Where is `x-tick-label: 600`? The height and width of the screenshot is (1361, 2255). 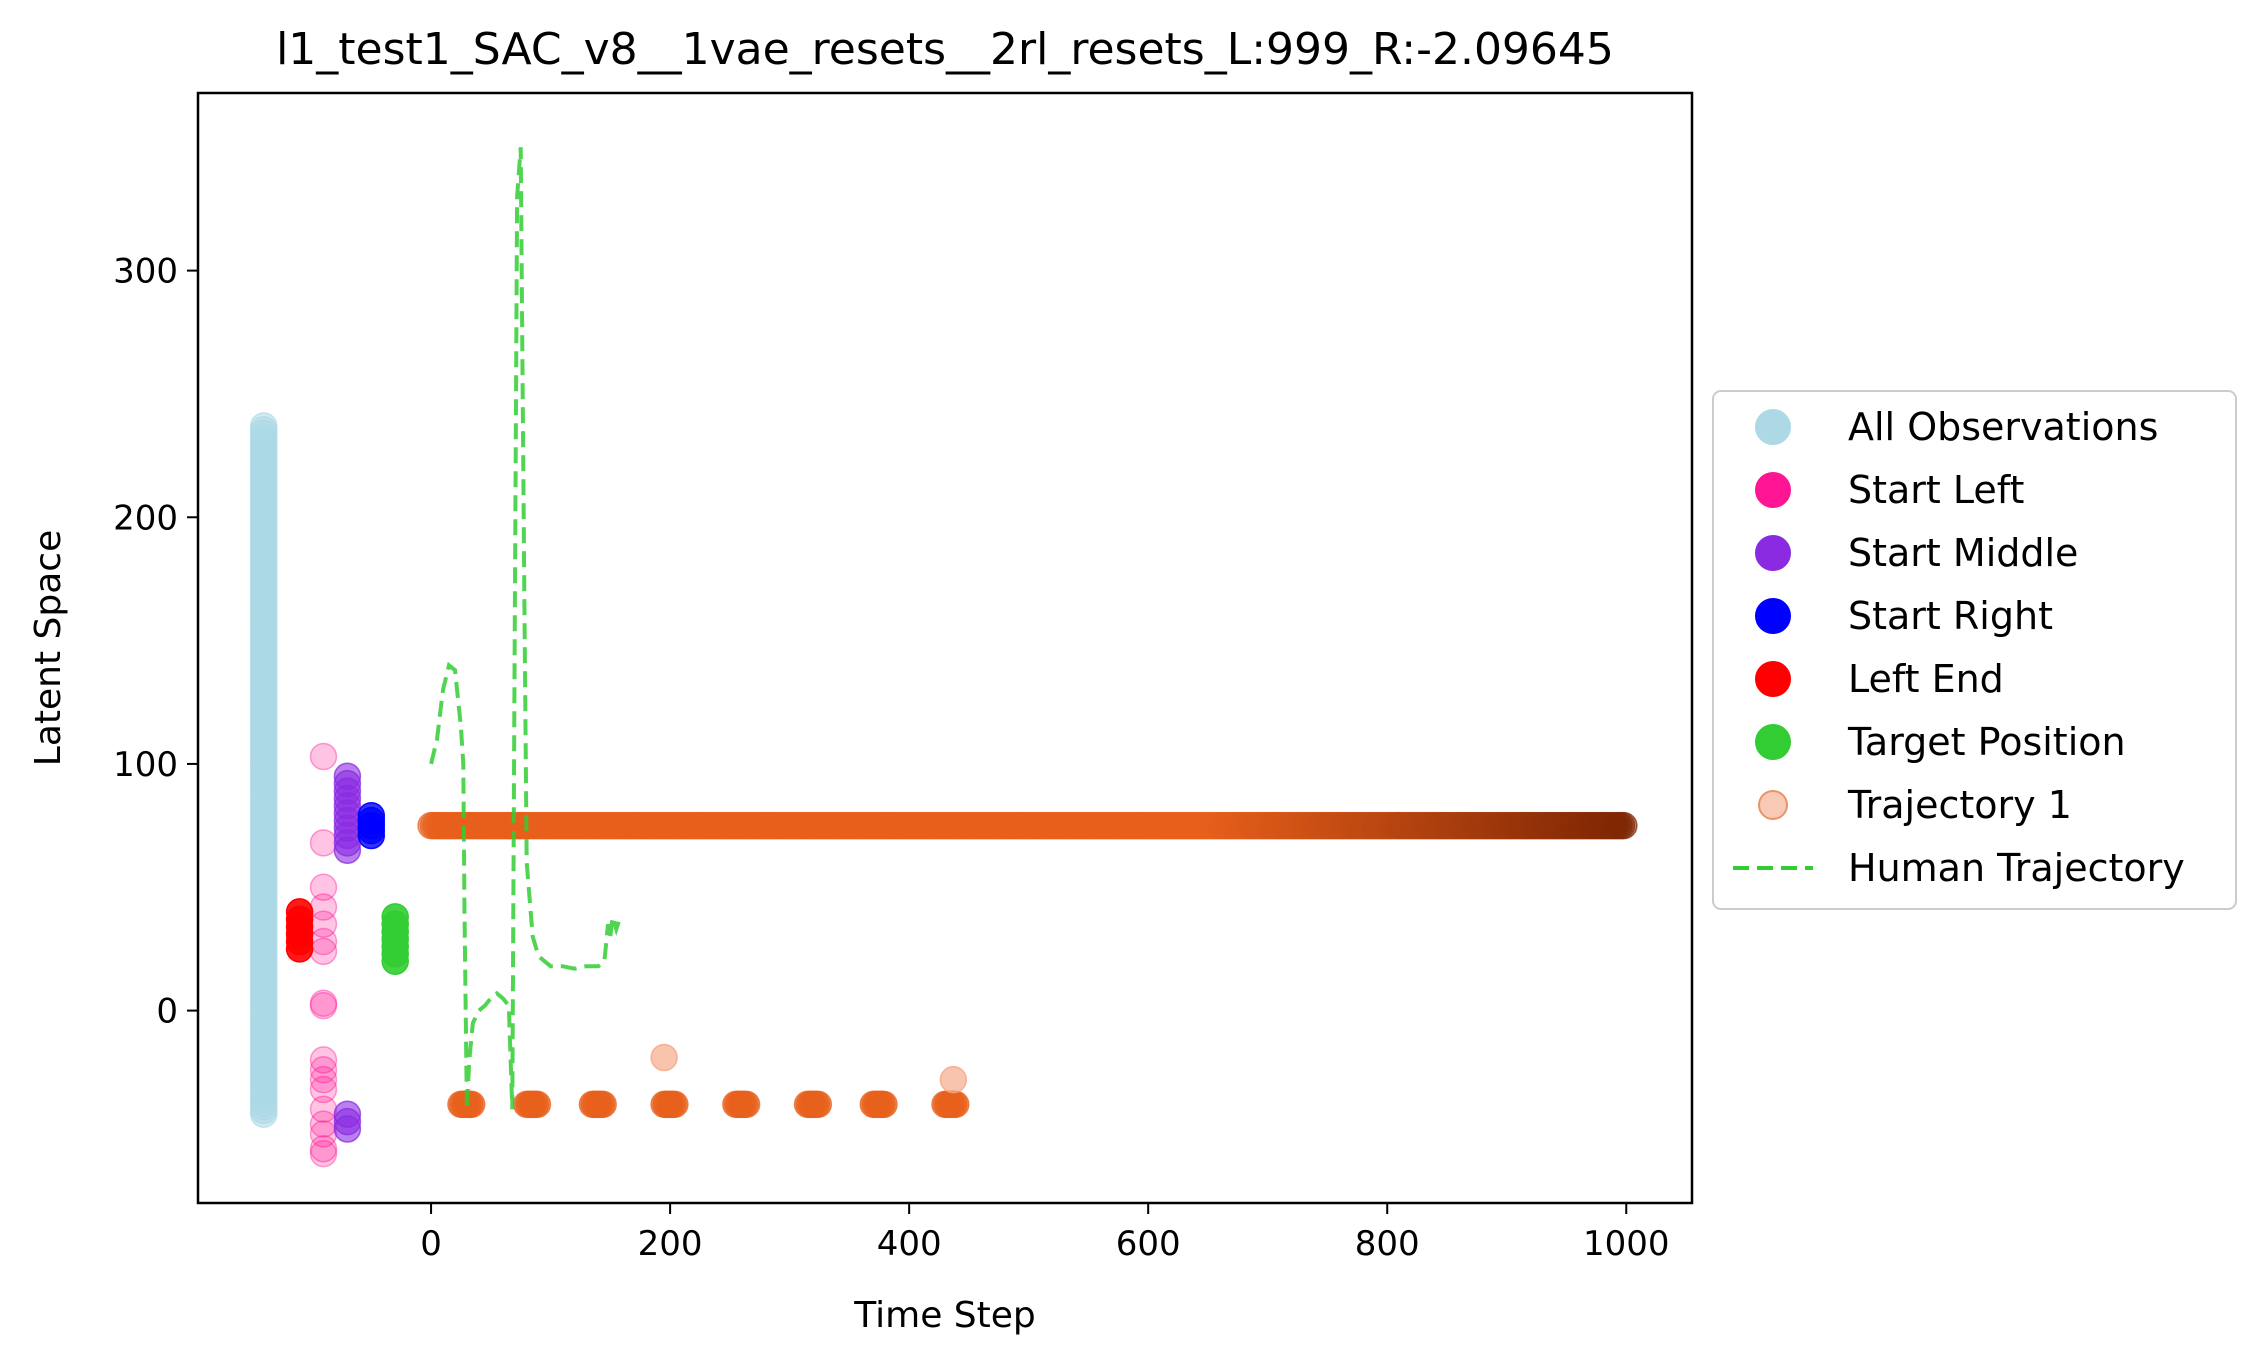
x-tick-label: 600 is located at coordinates (1148, 1244).